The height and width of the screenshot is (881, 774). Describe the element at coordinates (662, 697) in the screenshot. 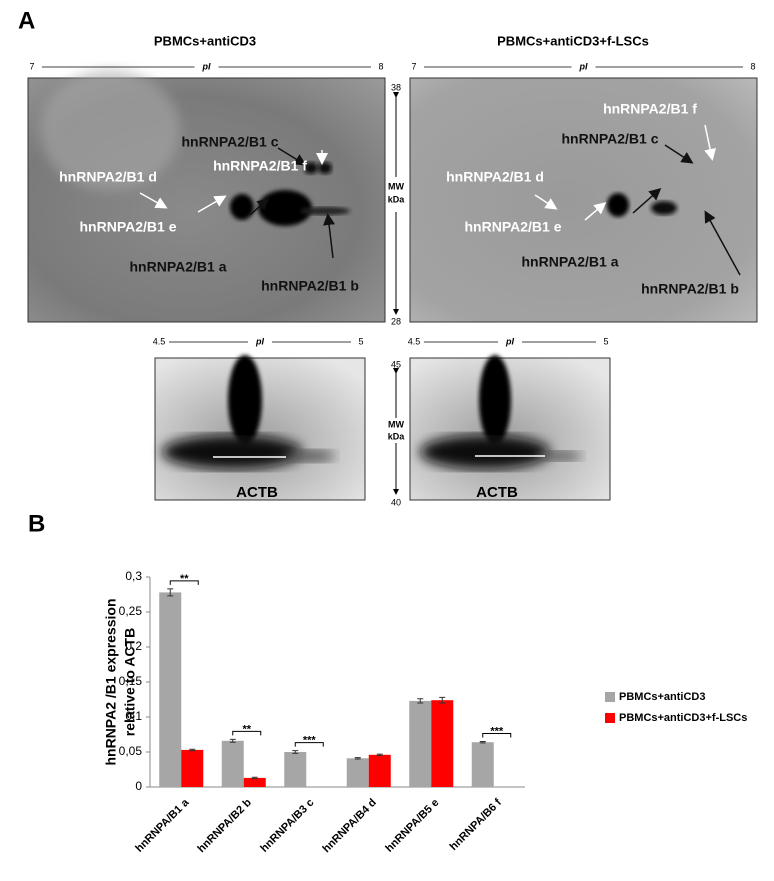

I see `legend-label: PBMCs+antiCD3` at that location.